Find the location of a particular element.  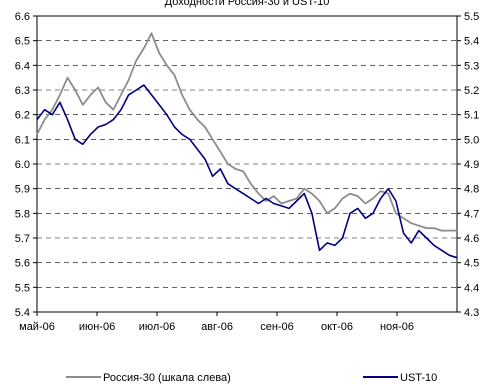

left-tick-label: 5.5 is located at coordinates (22, 288).